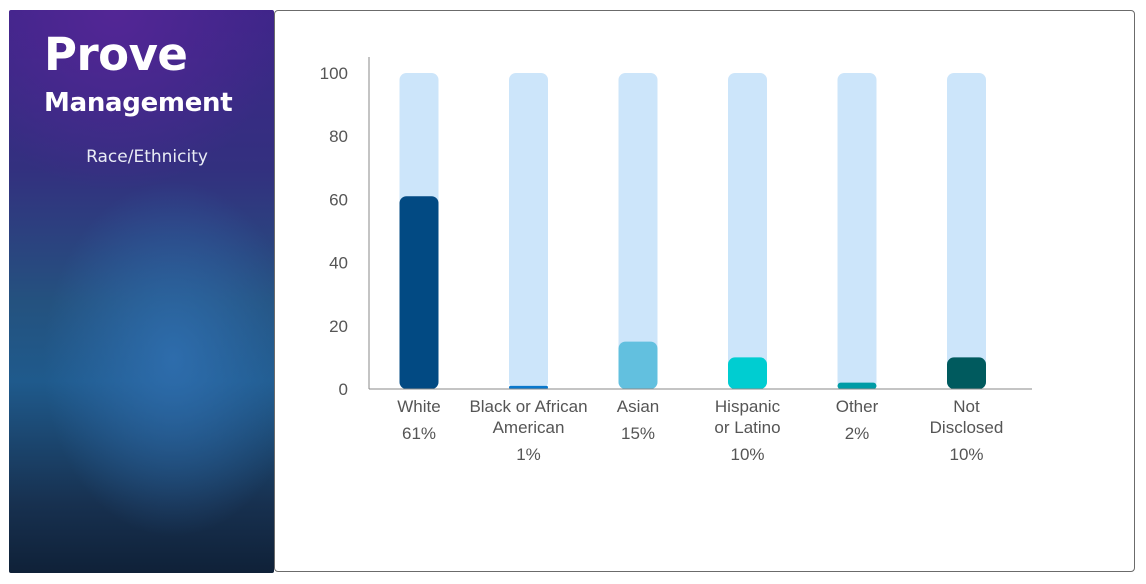  Describe the element at coordinates (747, 427) in the screenshot. I see `x-category-label: or Latino` at that location.